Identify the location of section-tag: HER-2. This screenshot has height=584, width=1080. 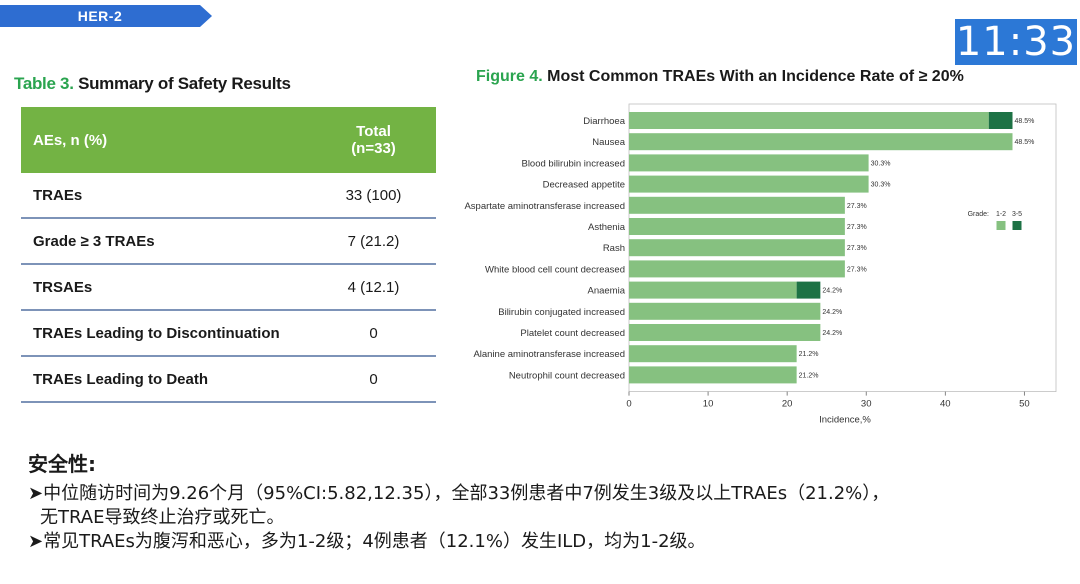
(106, 16).